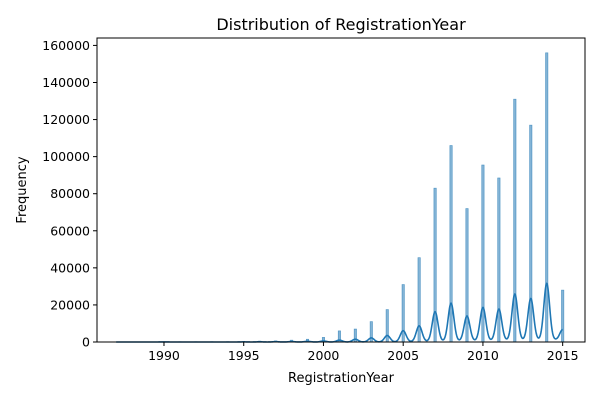 The height and width of the screenshot is (400, 600). I want to click on x-tick-label: 2010, so click(483, 355).